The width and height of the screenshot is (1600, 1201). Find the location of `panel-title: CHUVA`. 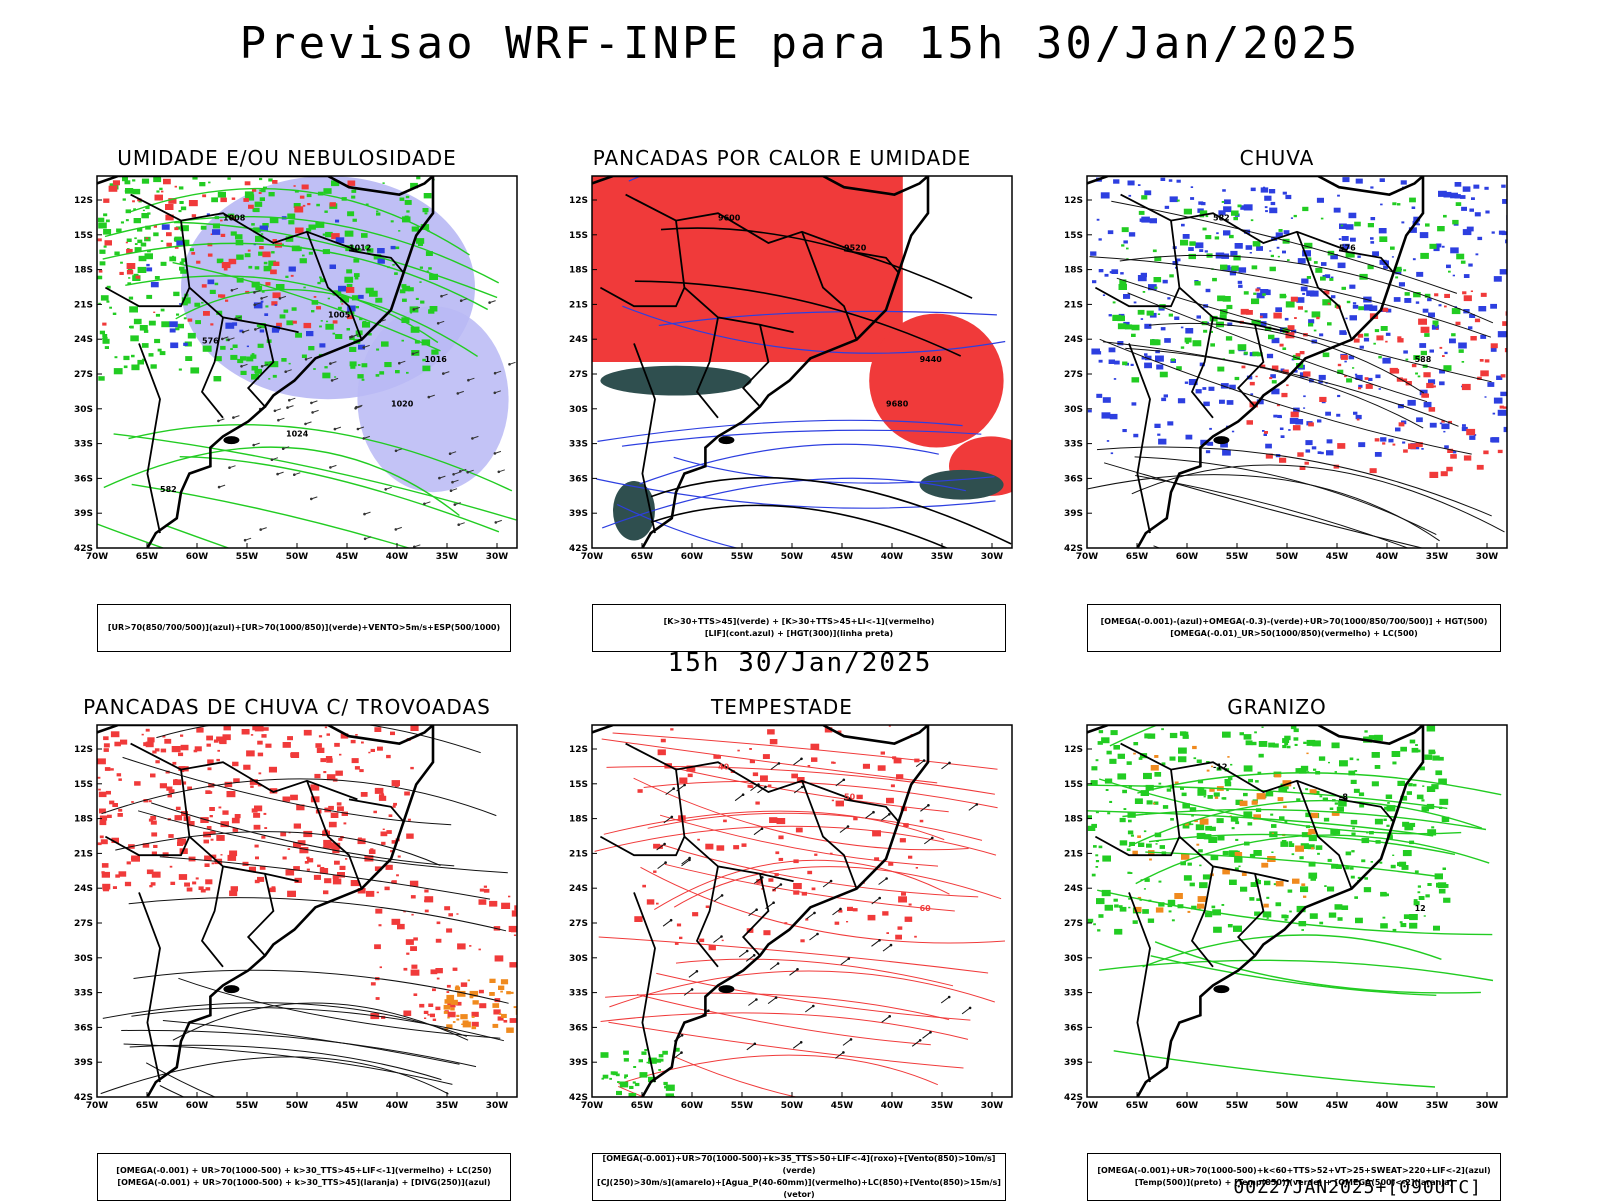

panel-title: CHUVA is located at coordinates (1277, 158).